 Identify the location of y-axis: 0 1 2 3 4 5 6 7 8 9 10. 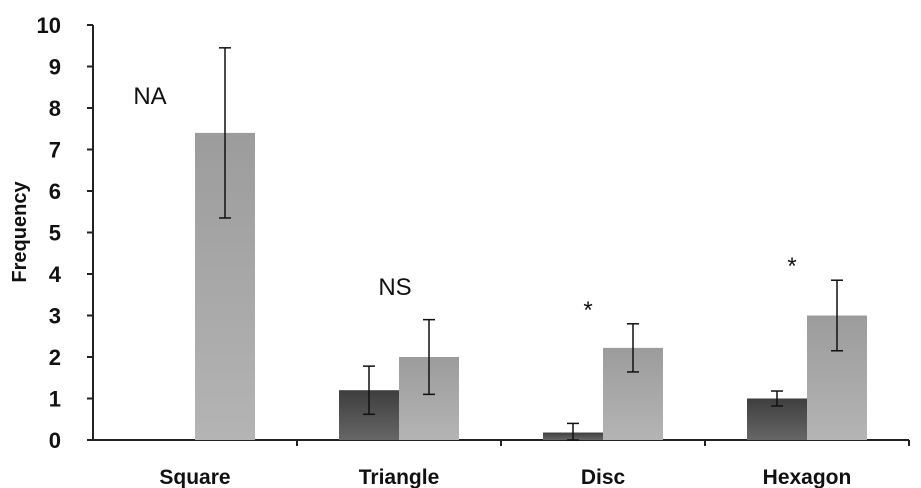
(65, 233).